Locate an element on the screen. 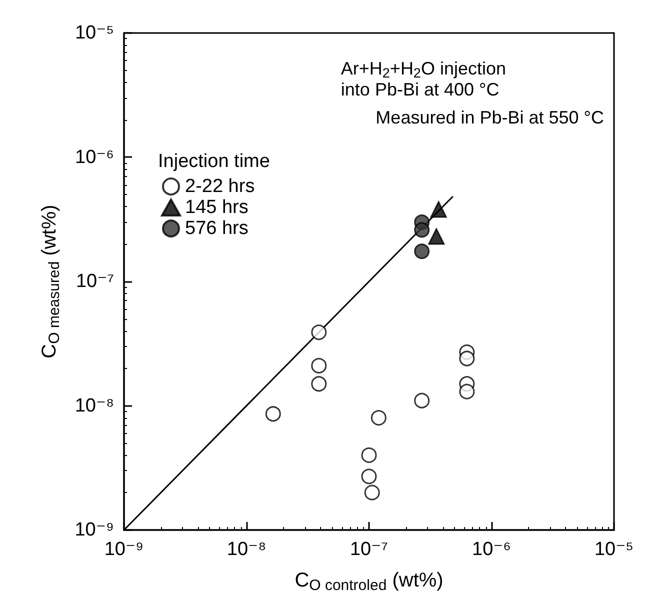 The width and height of the screenshot is (656, 615). x-tick-label: 10⁻⁶ is located at coordinates (491, 549).